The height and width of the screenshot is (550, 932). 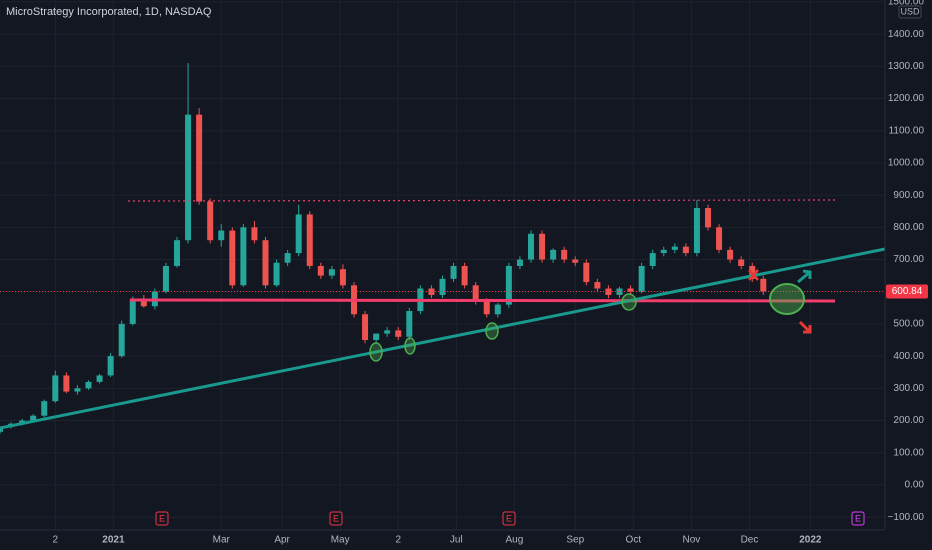 What do you see at coordinates (906, 163) in the screenshot?
I see `y-tick-label: 1000.00` at bounding box center [906, 163].